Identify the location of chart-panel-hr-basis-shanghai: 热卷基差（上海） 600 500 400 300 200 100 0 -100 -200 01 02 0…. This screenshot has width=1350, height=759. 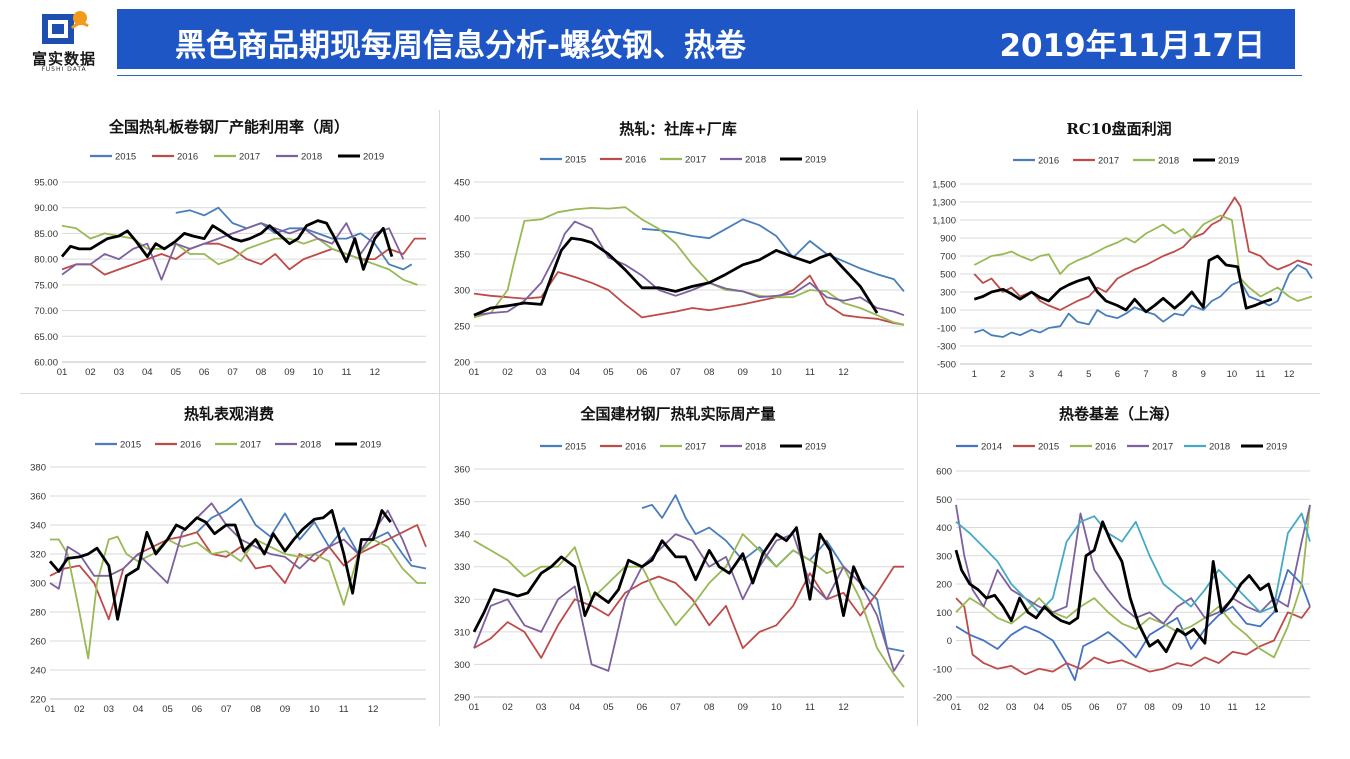
(1119, 560).